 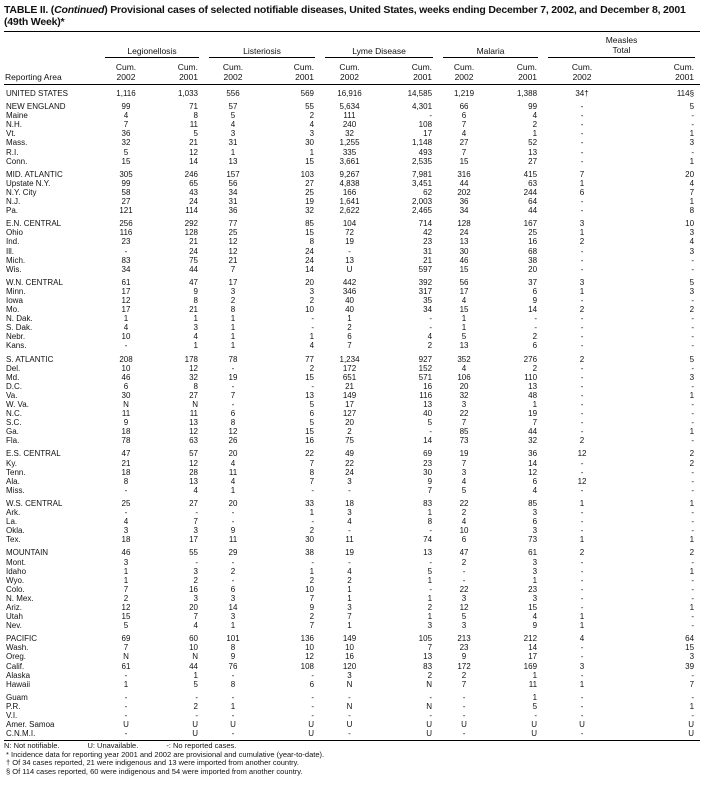 I want to click on value-cell: 21, so click(x=193, y=310).